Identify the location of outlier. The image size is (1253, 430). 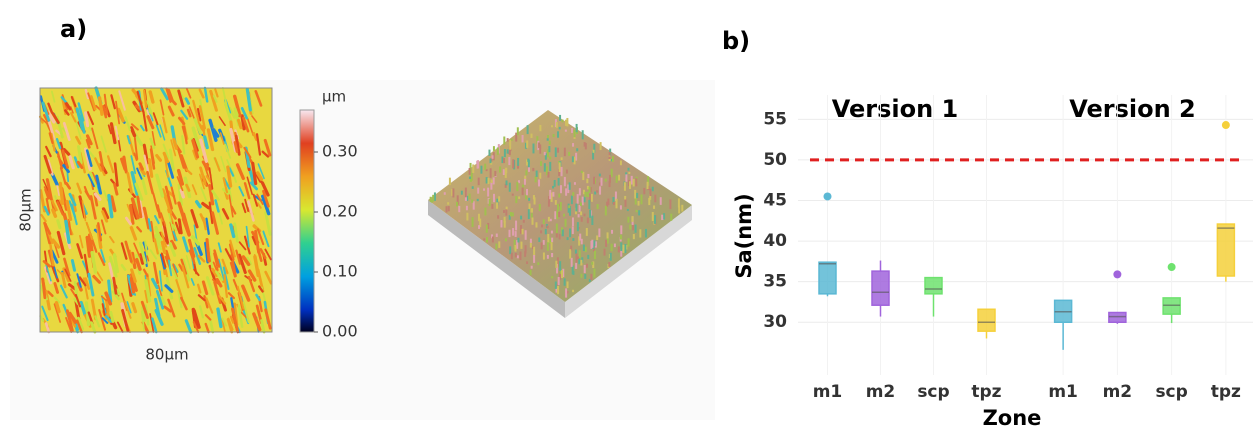
(827, 196).